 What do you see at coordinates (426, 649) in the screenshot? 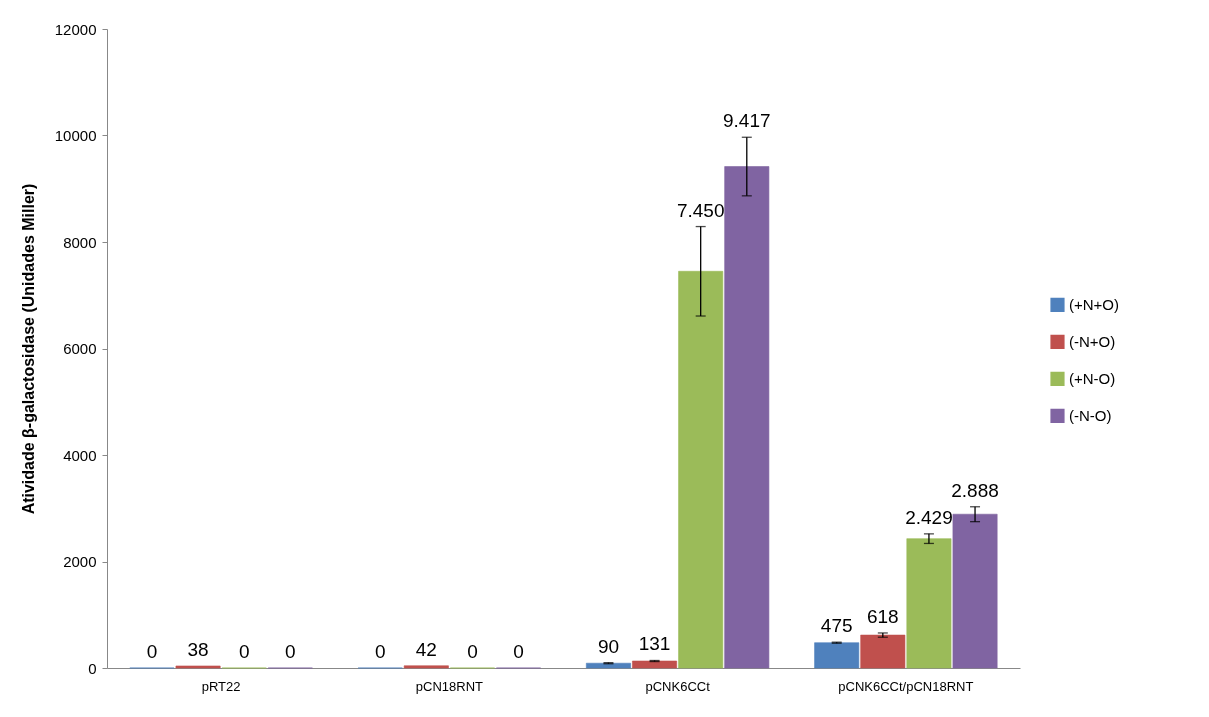
I see `data-label: 42` at bounding box center [426, 649].